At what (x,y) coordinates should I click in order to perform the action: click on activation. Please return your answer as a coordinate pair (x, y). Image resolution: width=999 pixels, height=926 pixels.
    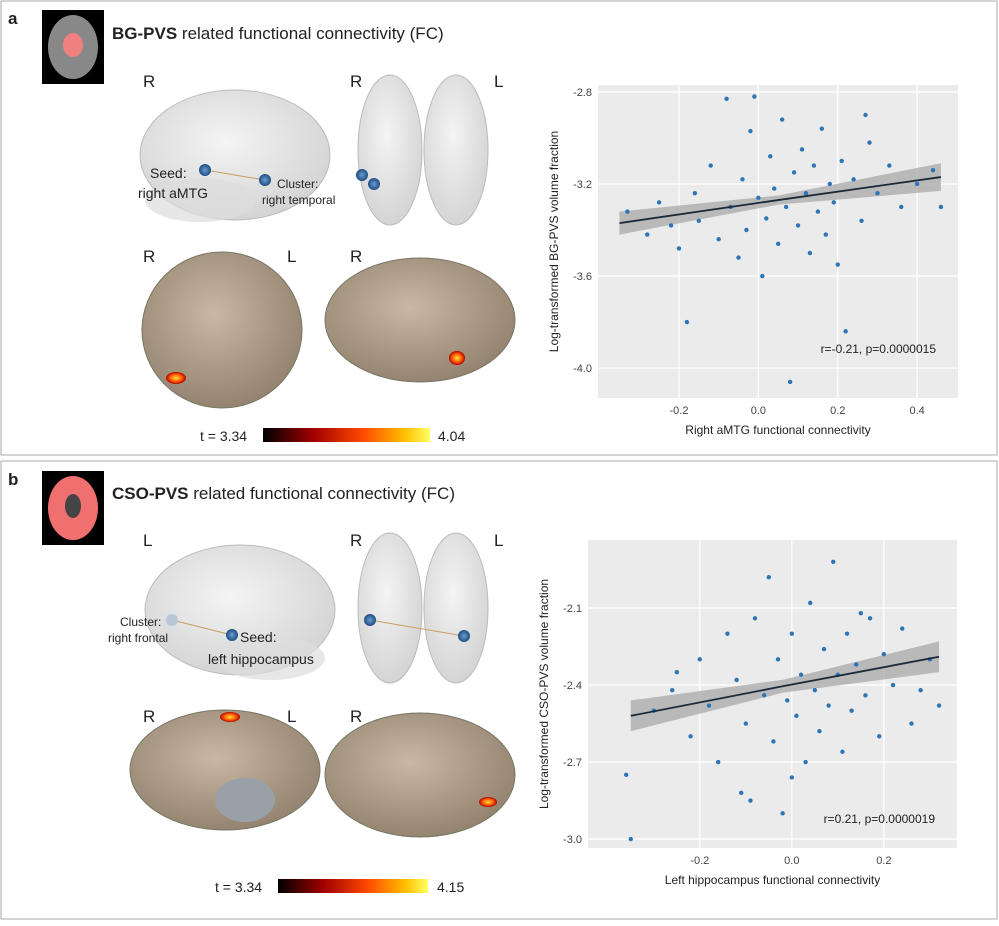
    Looking at the image, I should click on (230, 717).